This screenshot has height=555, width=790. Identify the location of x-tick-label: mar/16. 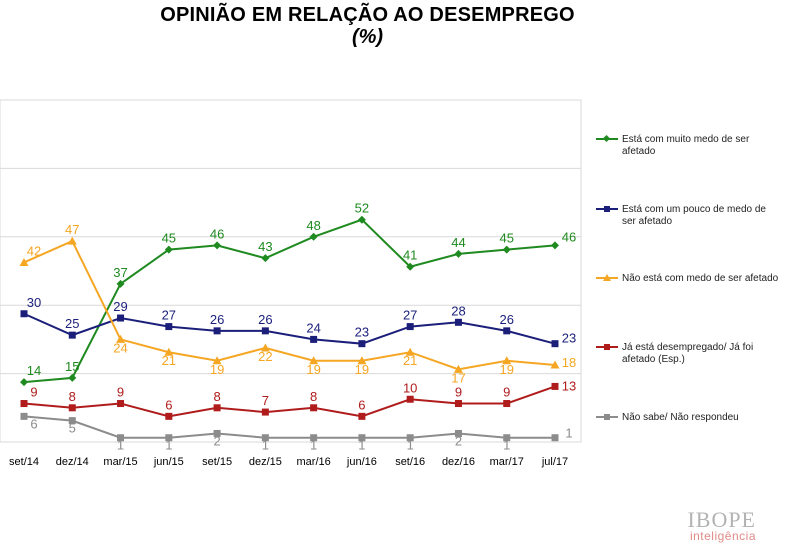
(314, 462).